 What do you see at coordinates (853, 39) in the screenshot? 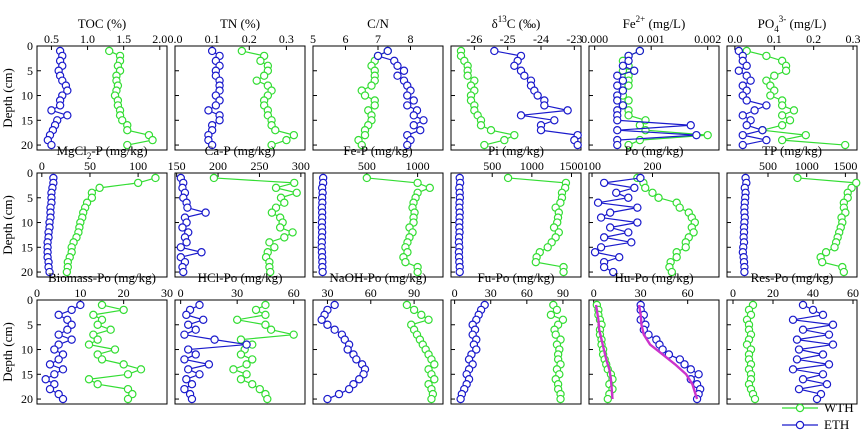
I see `x-tick-label: 0.3` at bounding box center [853, 39].